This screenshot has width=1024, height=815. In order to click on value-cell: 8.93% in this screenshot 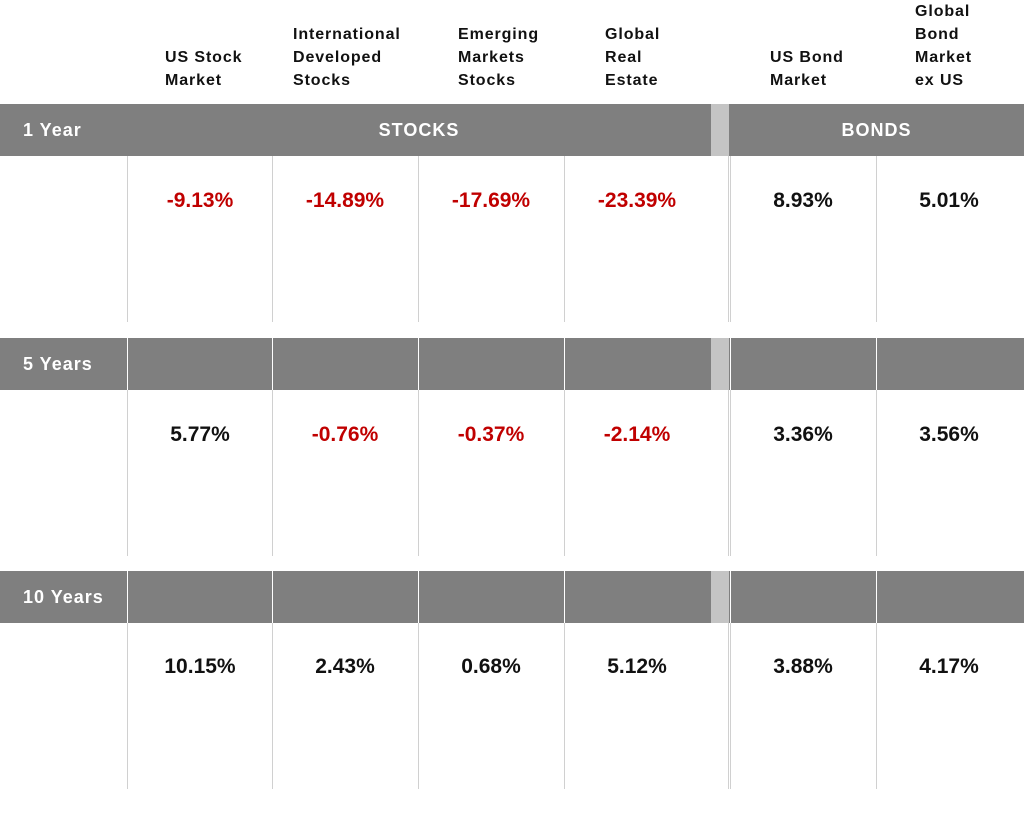, I will do `click(803, 200)`.